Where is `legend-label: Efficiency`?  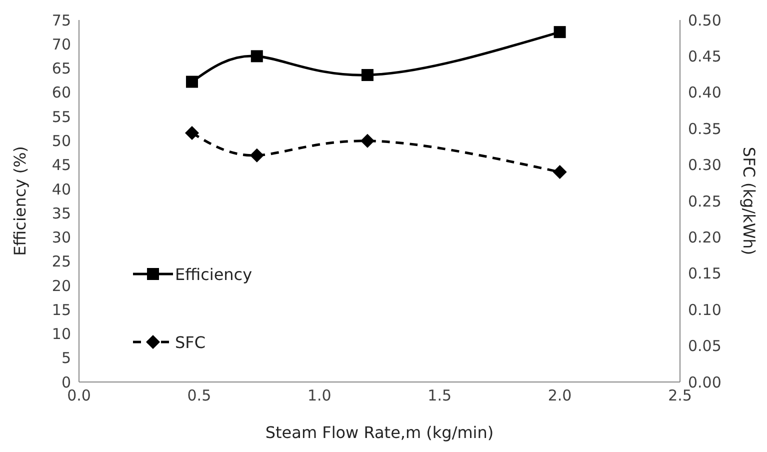
legend-label: Efficiency is located at coordinates (213, 274).